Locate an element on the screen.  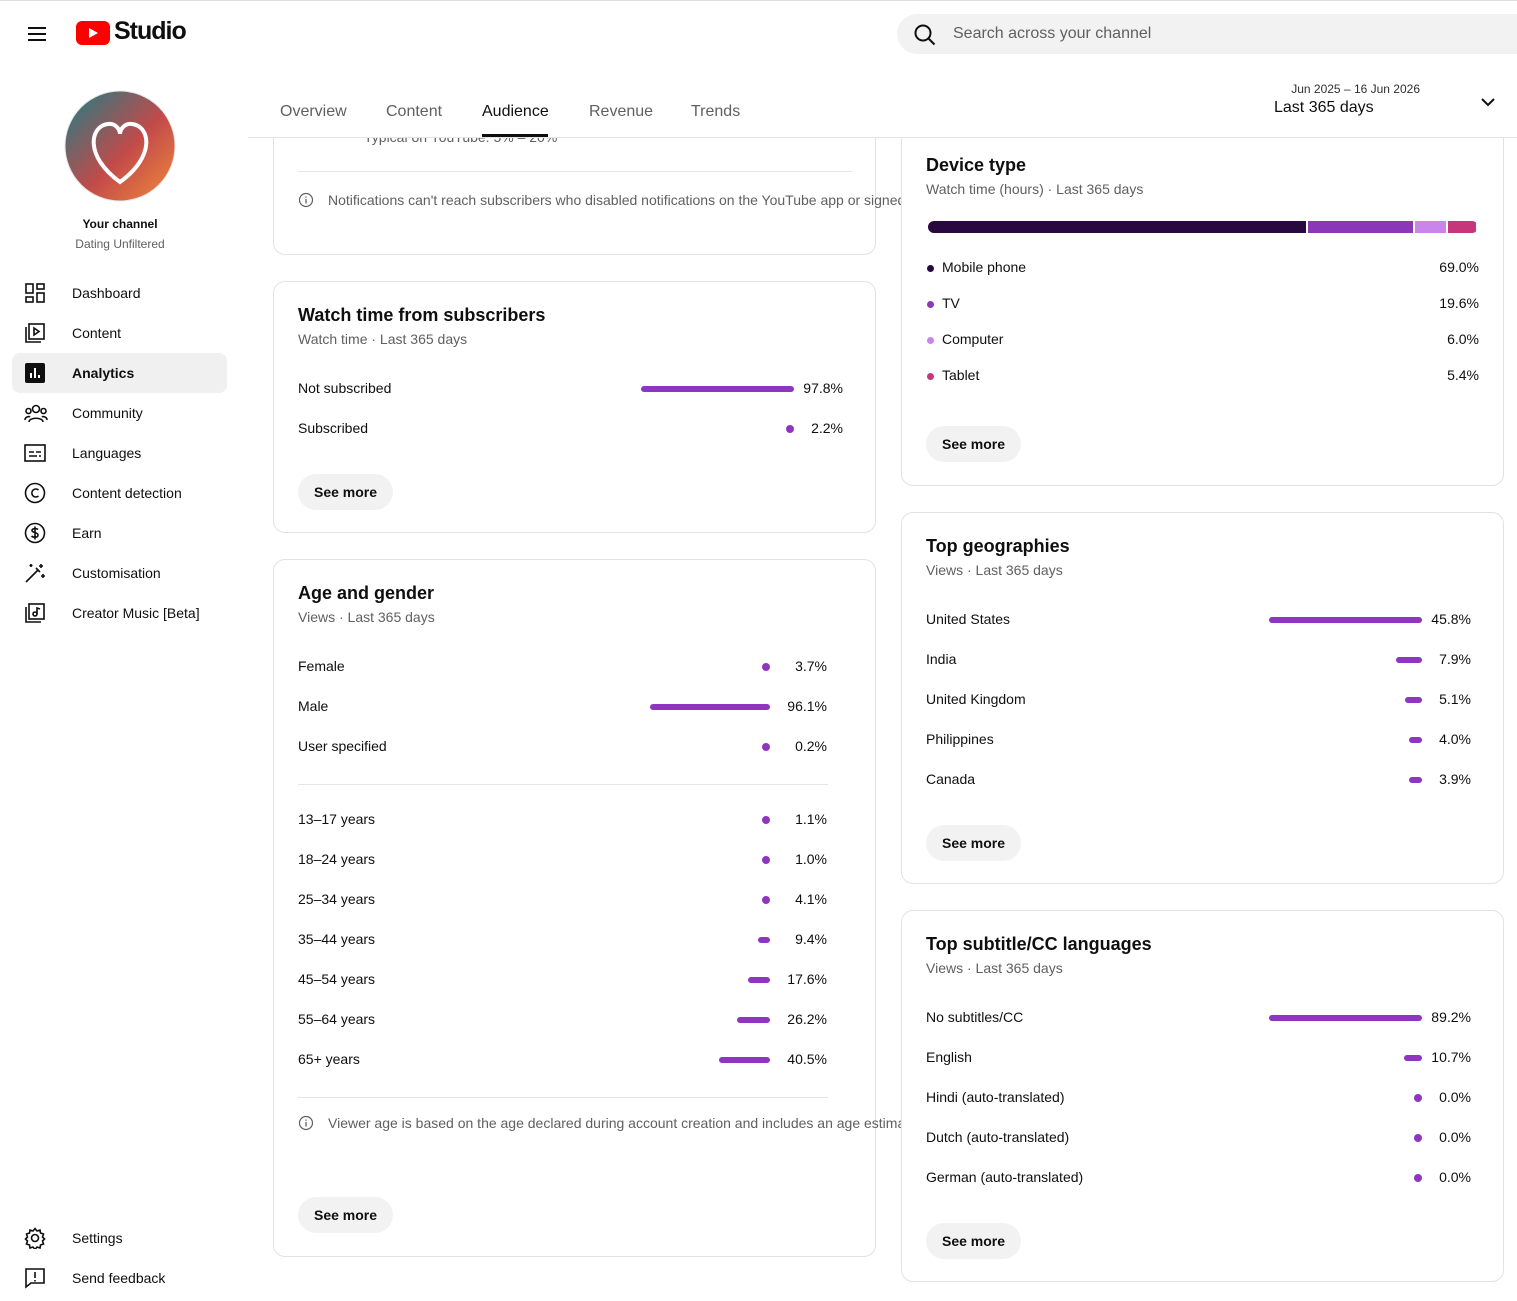
tab: Revenue is located at coordinates (621, 111).